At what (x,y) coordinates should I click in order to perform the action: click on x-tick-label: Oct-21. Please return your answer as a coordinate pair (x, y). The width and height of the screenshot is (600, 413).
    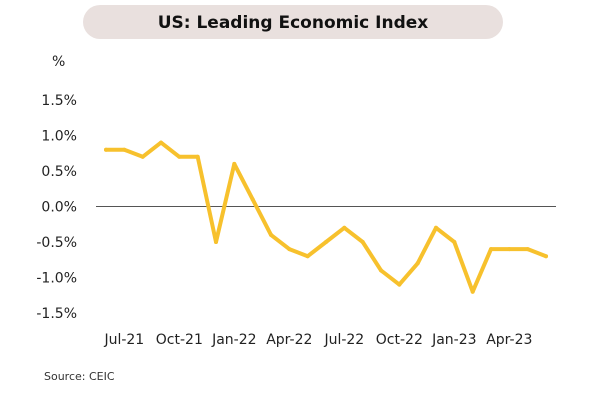
    Looking at the image, I should click on (179, 340).